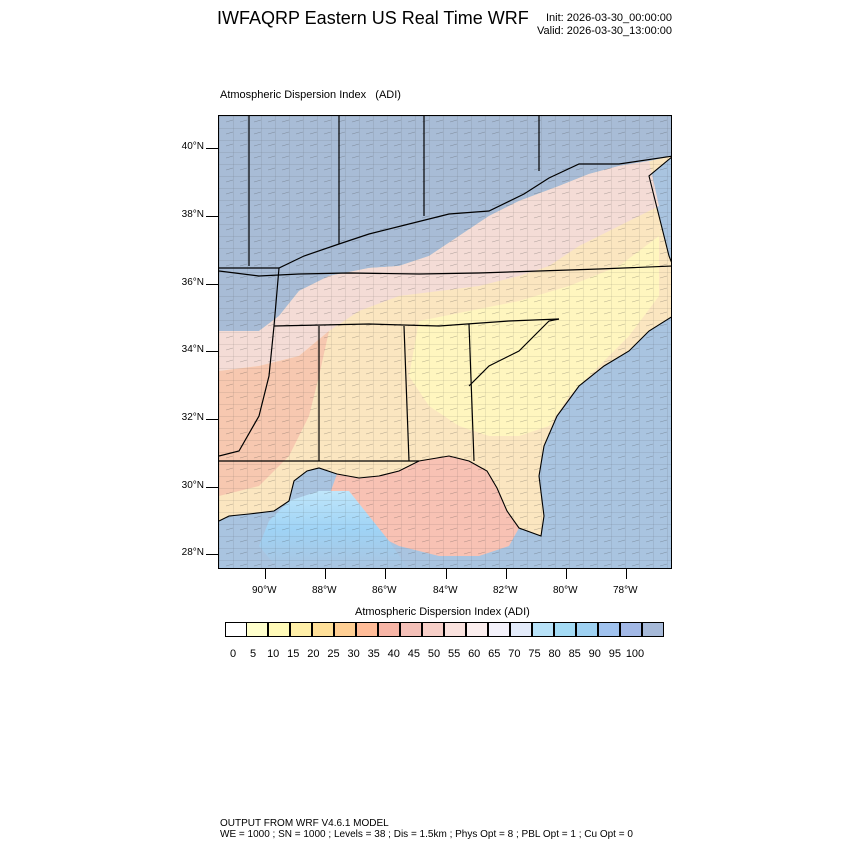 Image resolution: width=850 pixels, height=850 pixels. What do you see at coordinates (494, 654) in the screenshot?
I see `colorbar-label: 65` at bounding box center [494, 654].